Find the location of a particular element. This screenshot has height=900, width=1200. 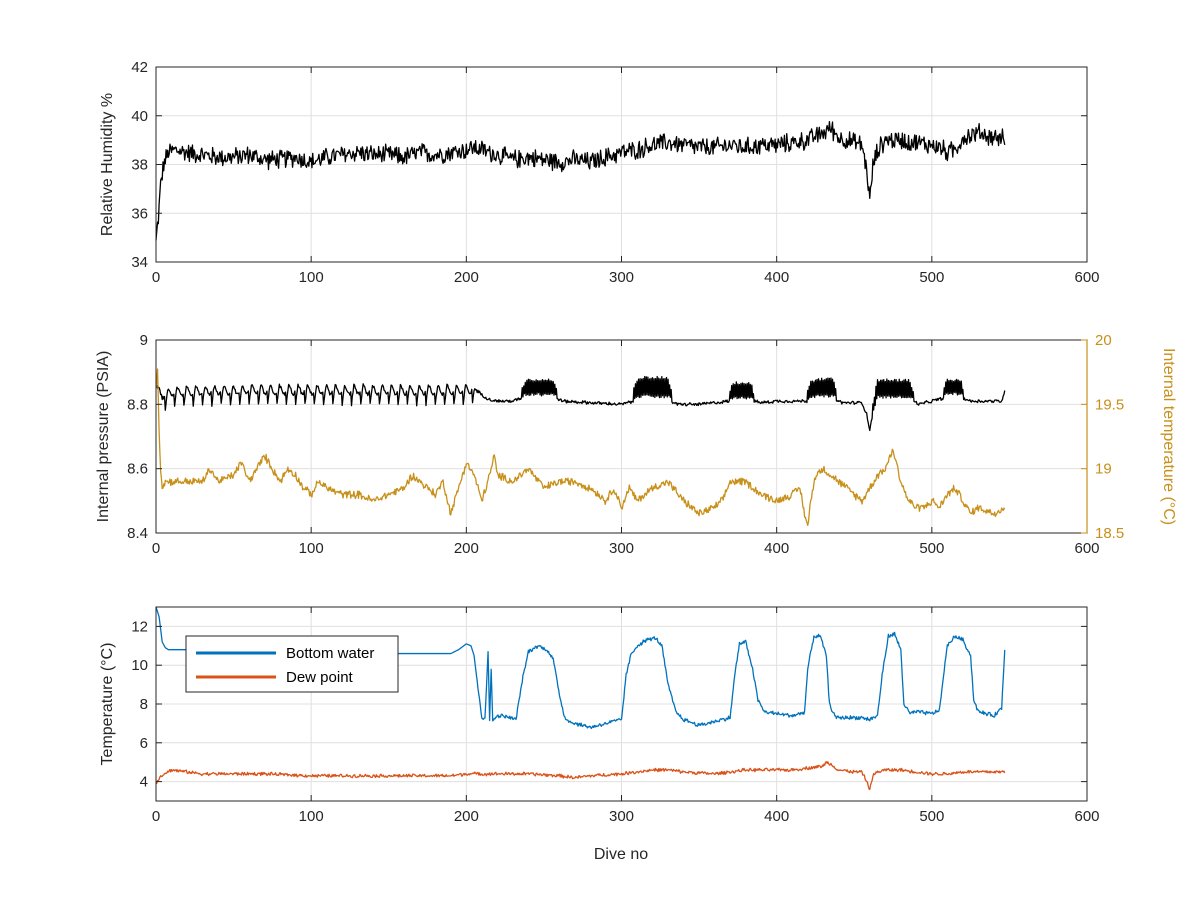

y-tick-label: 10 is located at coordinates (139, 665).